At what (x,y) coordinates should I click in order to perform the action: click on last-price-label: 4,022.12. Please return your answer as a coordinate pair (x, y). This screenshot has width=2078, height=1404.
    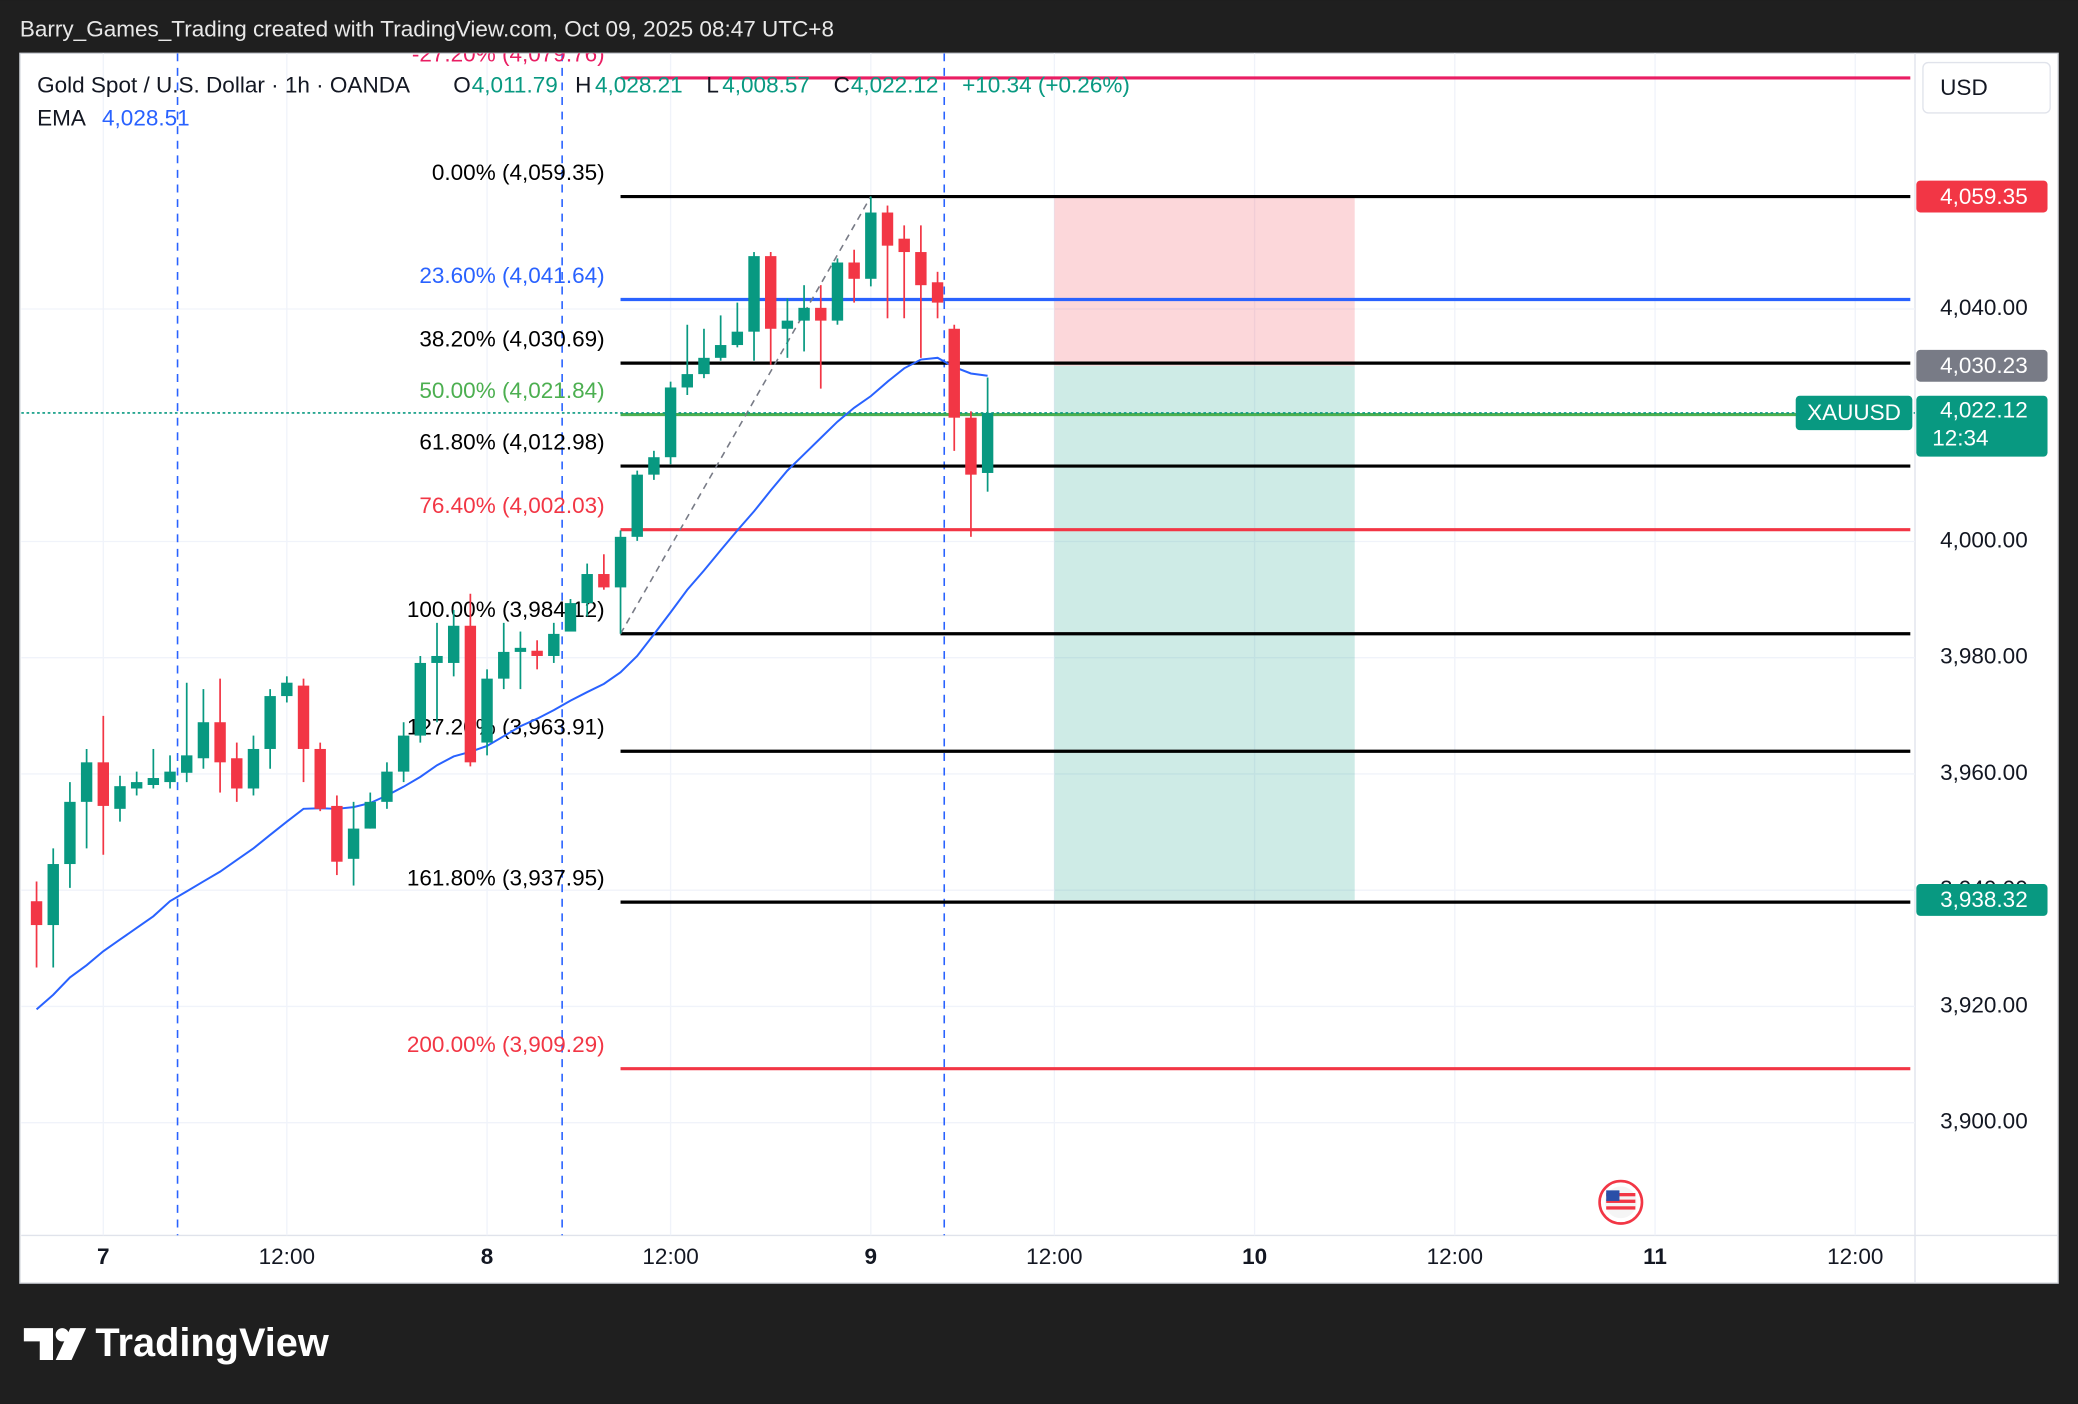
    Looking at the image, I should click on (1984, 410).